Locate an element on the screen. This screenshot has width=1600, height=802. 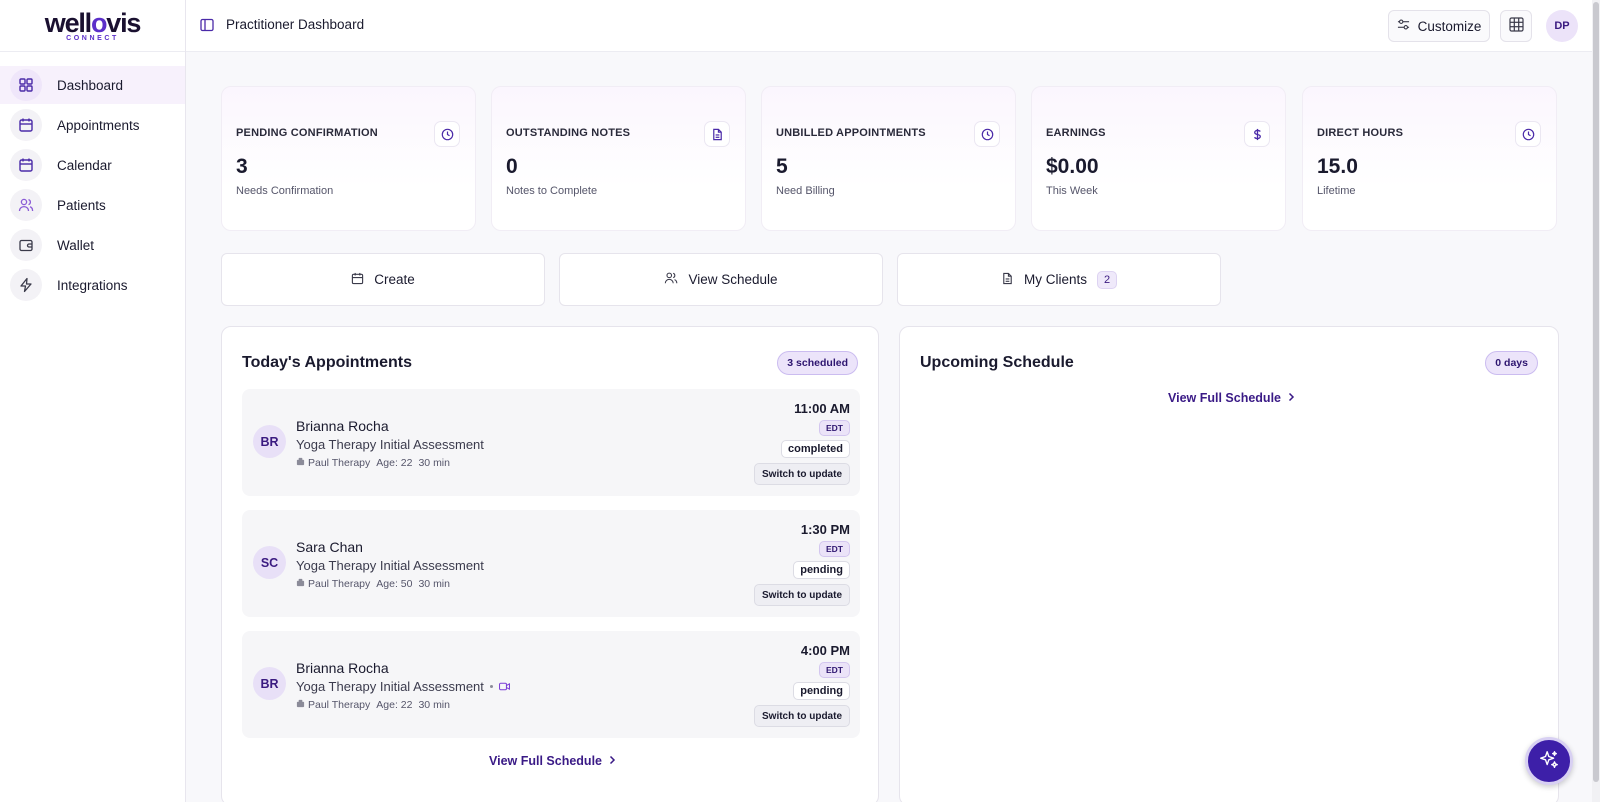
dashboard-grid-icon is located at coordinates (26, 85).